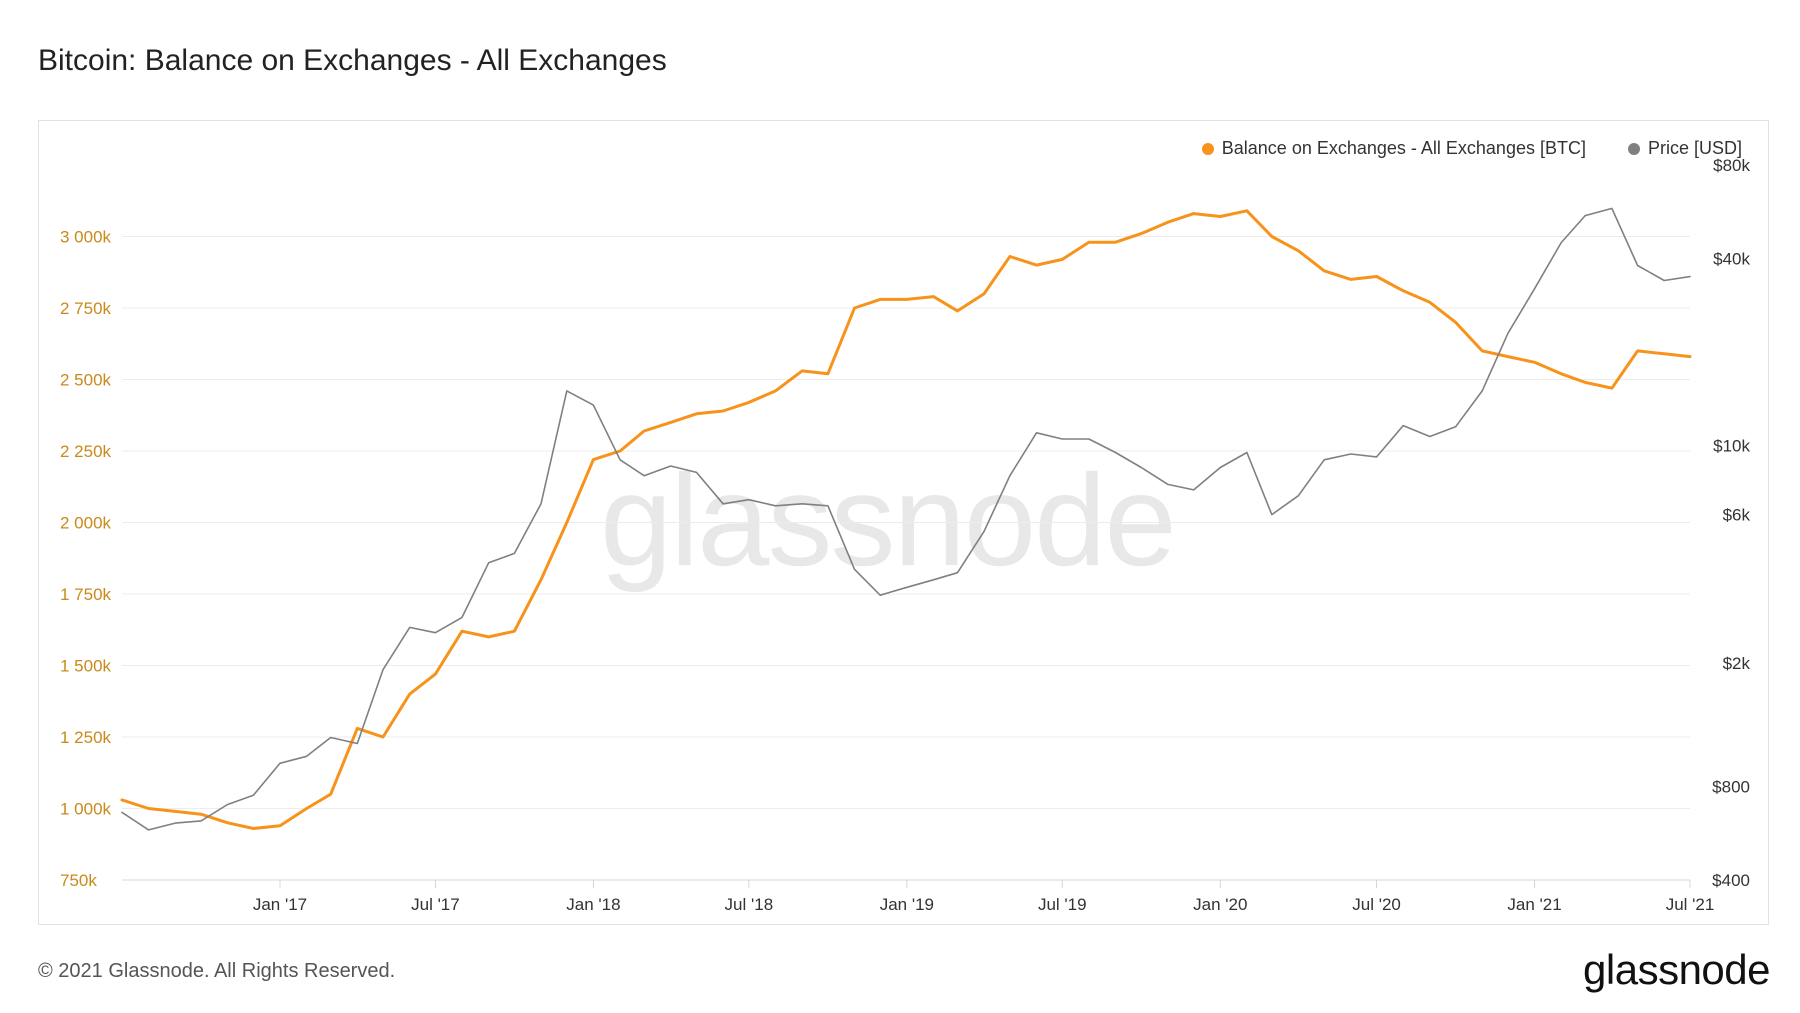 This screenshot has width=1800, height=1013. Describe the element at coordinates (217, 971) in the screenshot. I see `copyright-text: © 2021 Glassnode. All Rights Reserved.` at that location.